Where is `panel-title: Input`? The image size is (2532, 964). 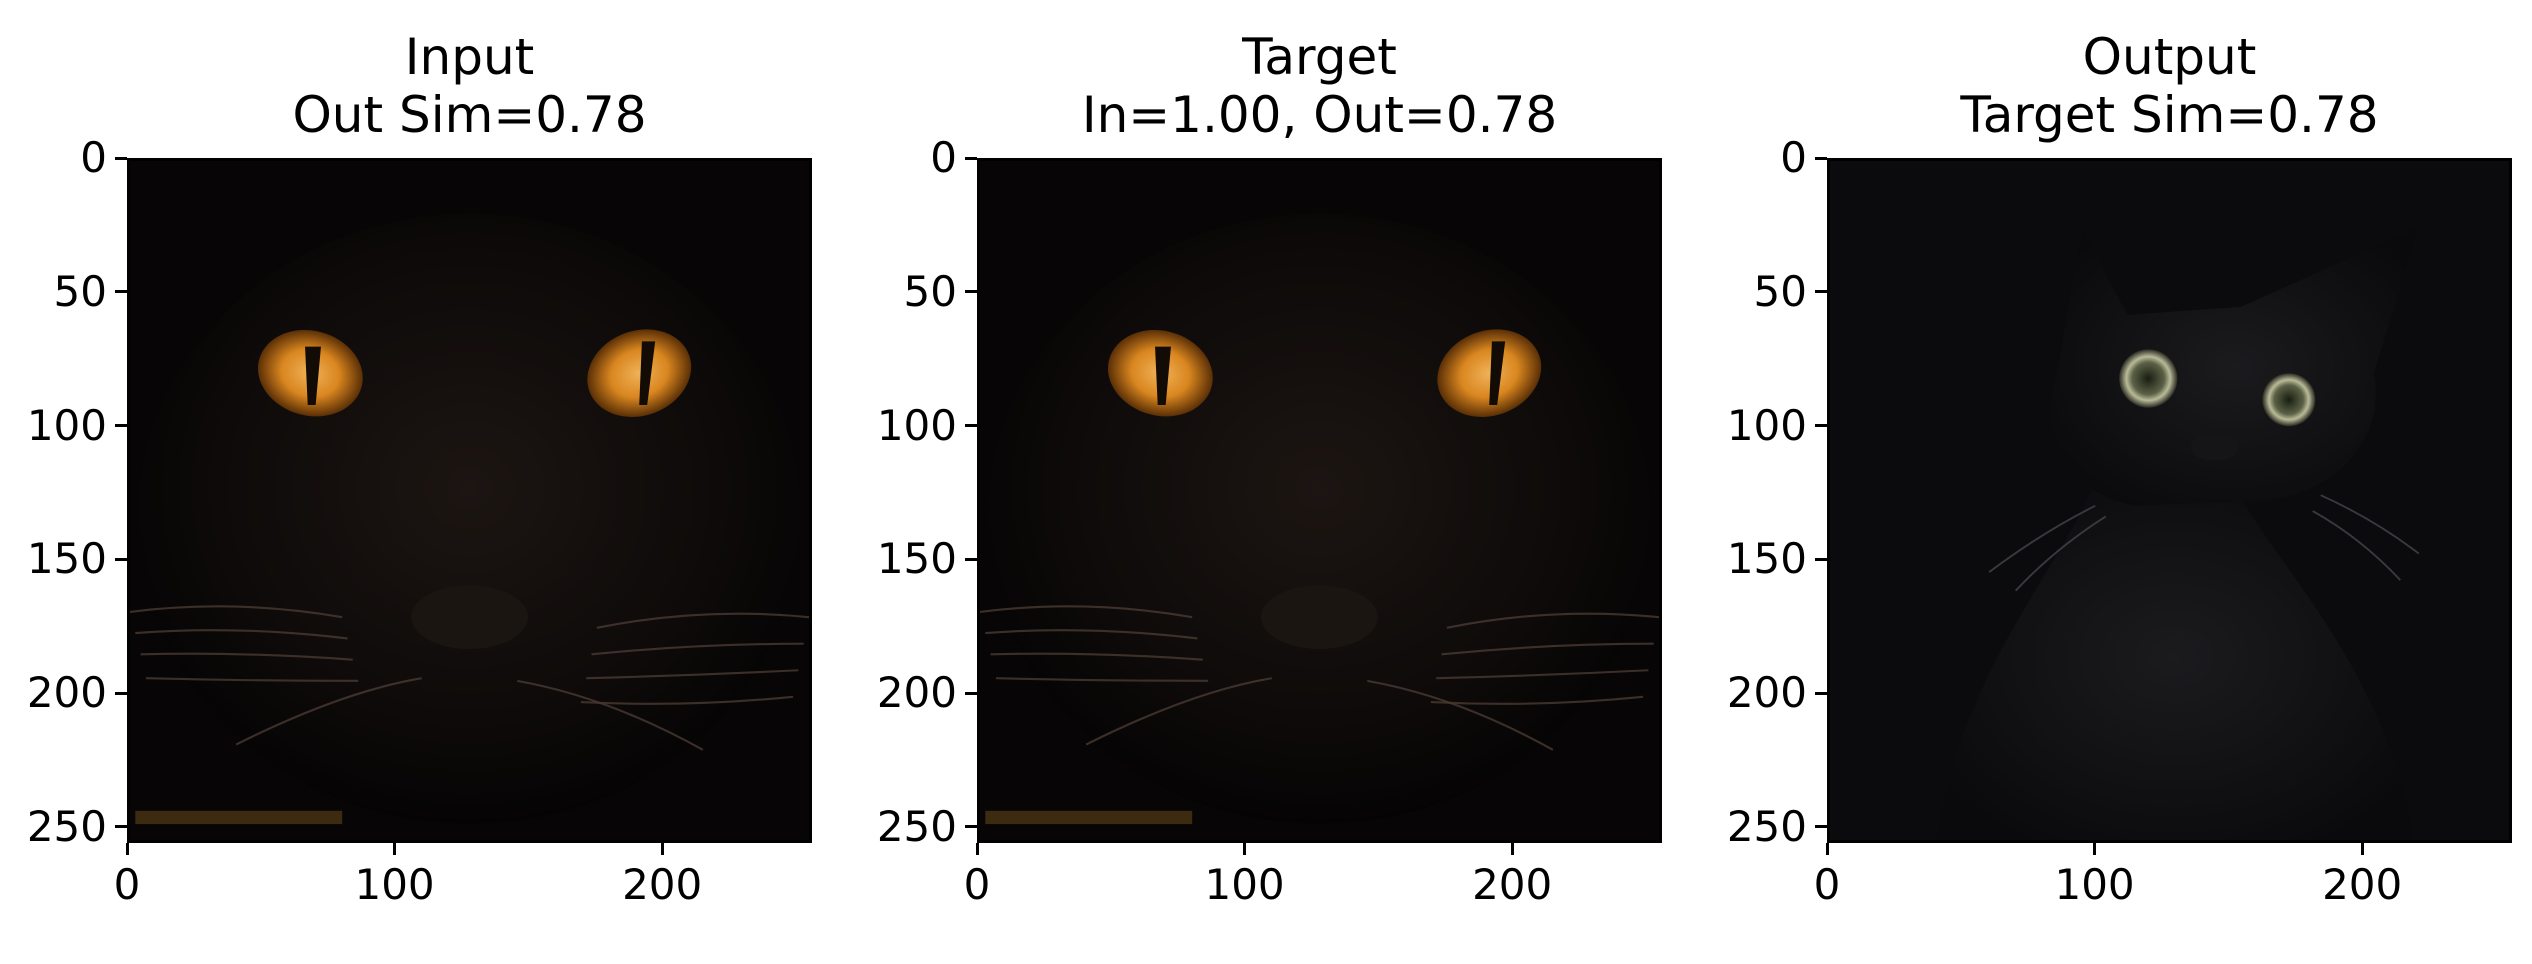 panel-title: Input is located at coordinates (469, 57).